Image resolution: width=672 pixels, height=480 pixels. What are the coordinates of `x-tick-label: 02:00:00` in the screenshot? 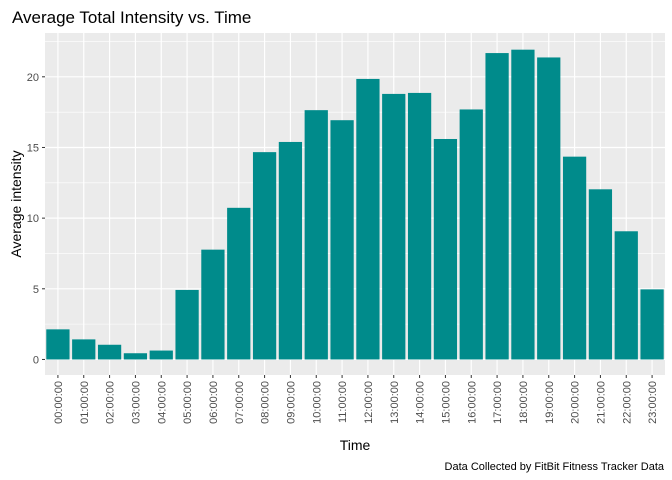 It's located at (111, 402).